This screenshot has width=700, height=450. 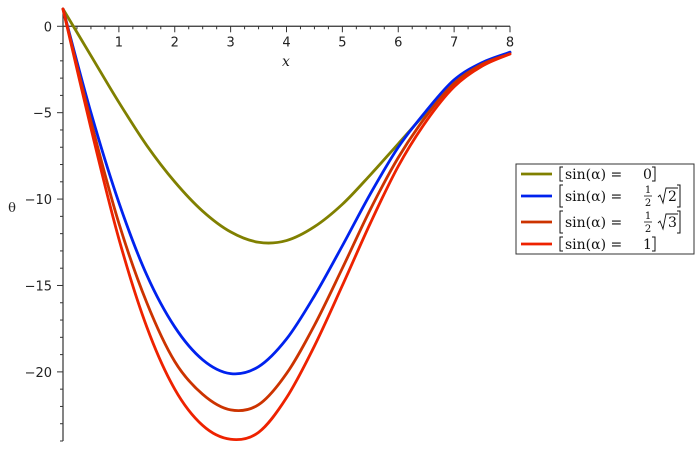 What do you see at coordinates (286, 42) in the screenshot?
I see `x-tick-label: 4` at bounding box center [286, 42].